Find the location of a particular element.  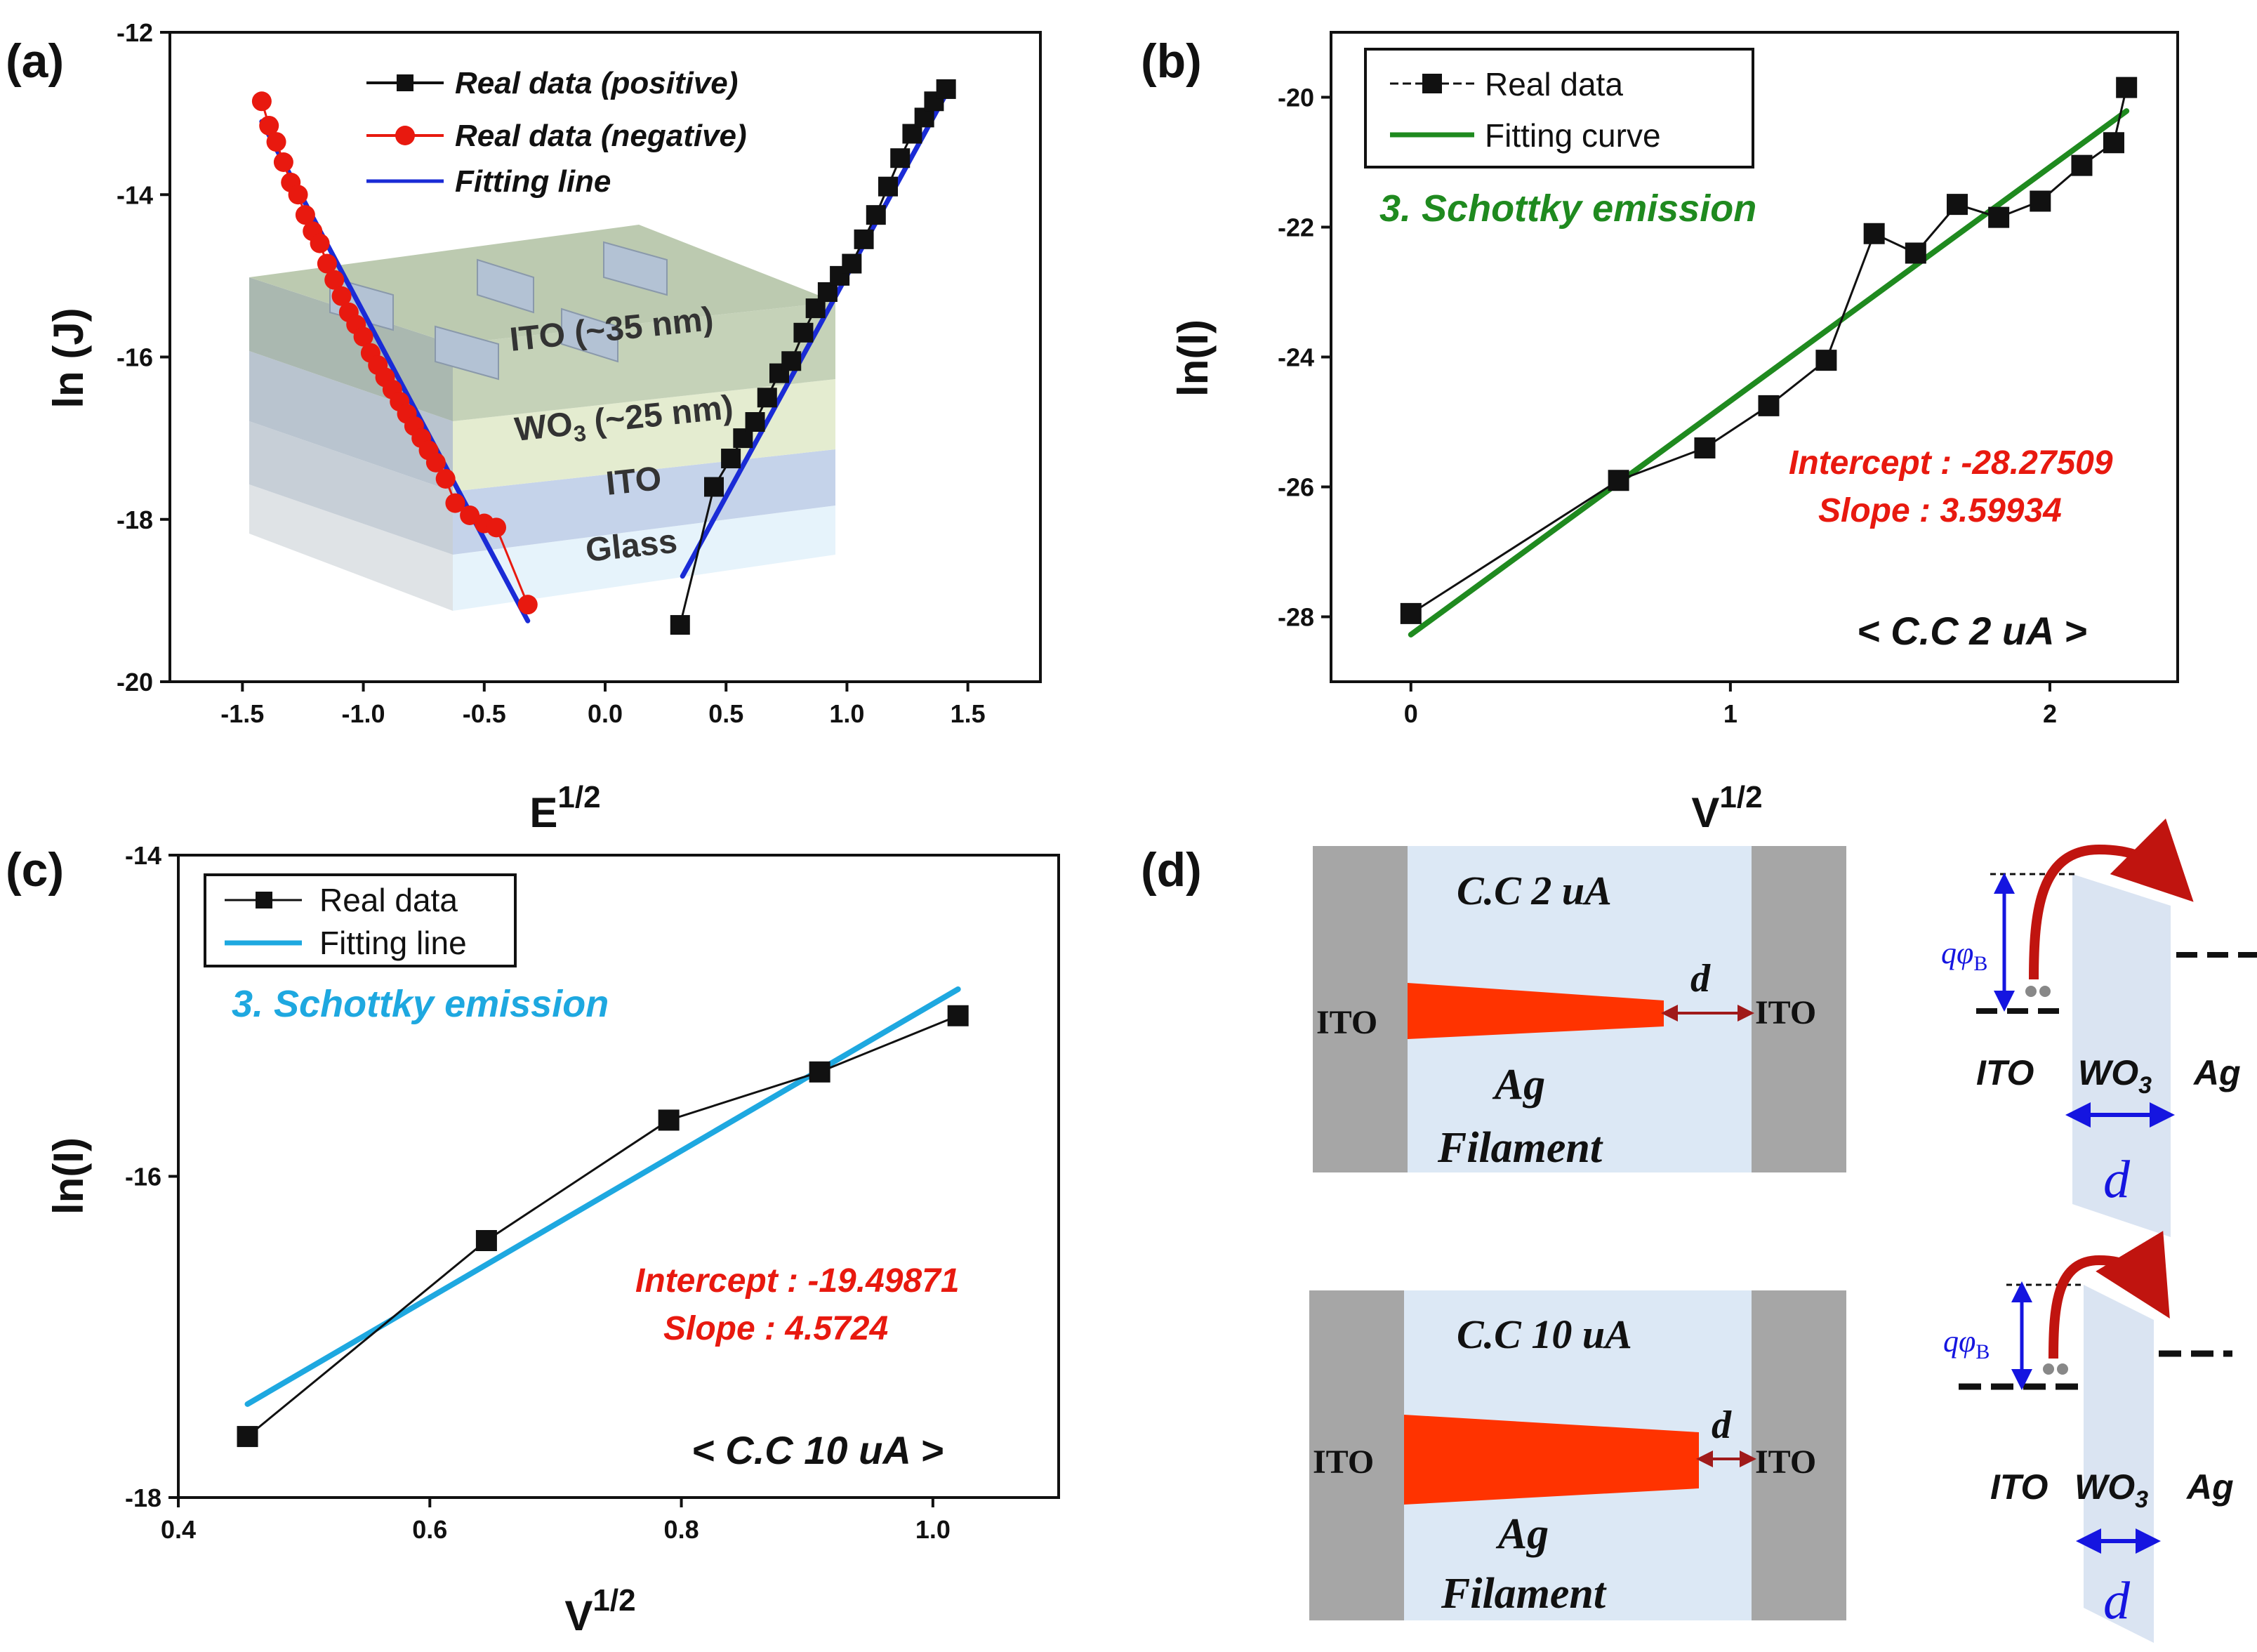

legend-c: Real data Fitting line is located at coordinates (361, 920).